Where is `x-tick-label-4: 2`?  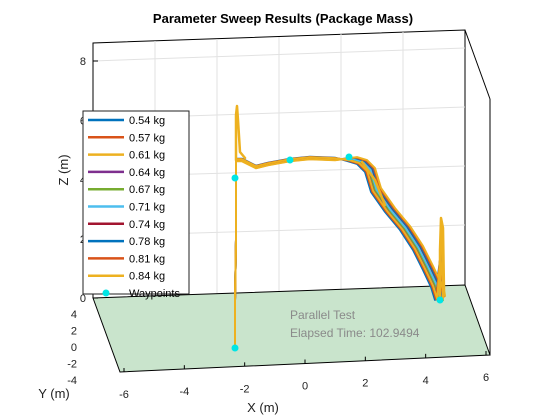
x-tick-label-4: 2 is located at coordinates (365, 384).